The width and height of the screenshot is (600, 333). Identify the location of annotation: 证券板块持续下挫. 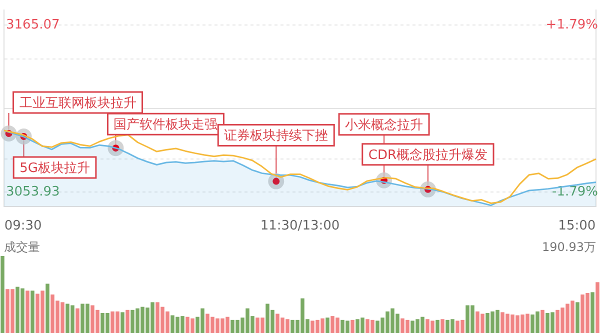
(276, 136).